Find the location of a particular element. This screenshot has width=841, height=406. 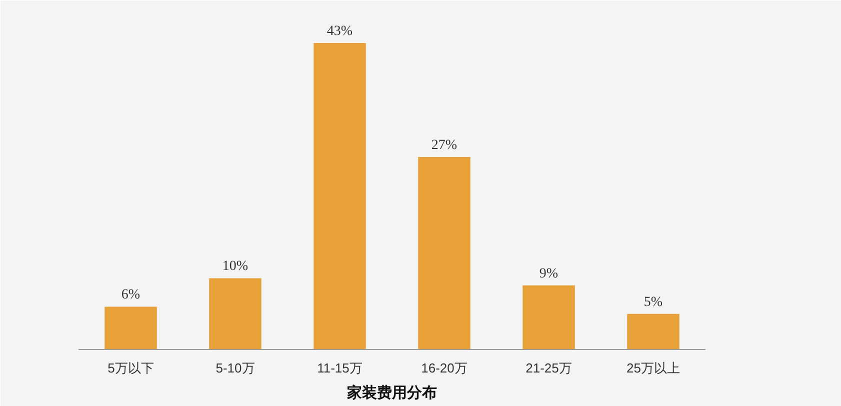

x-tick-label: 25万以上 is located at coordinates (653, 368).